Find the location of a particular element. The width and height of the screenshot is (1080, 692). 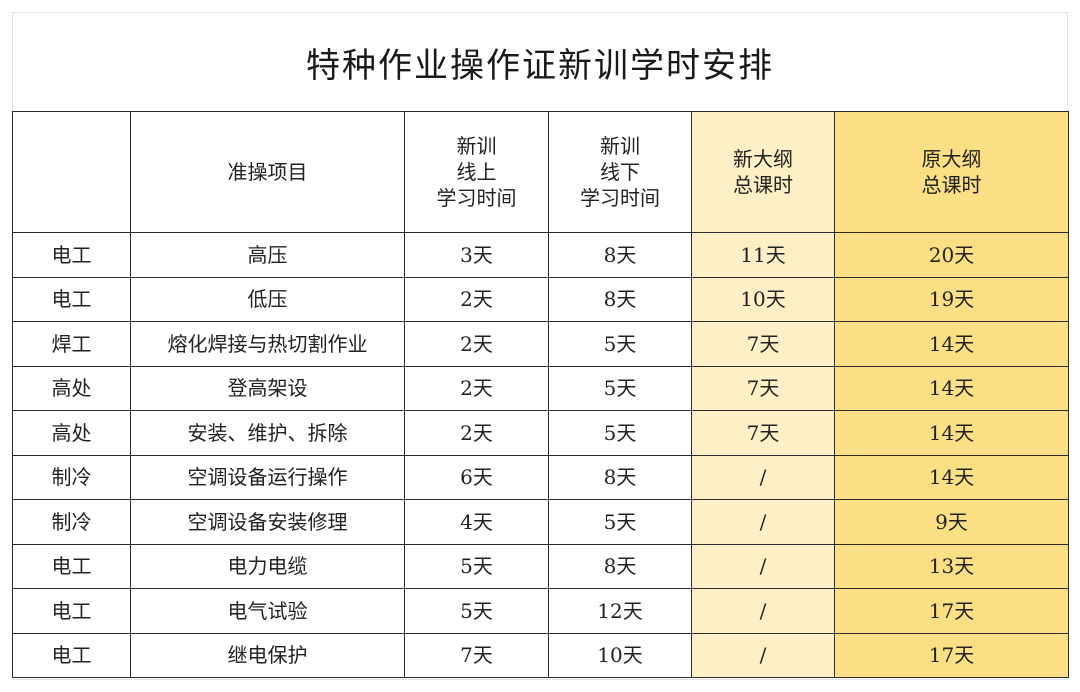

header-old-total-line-2: 总课时 is located at coordinates (951, 185).